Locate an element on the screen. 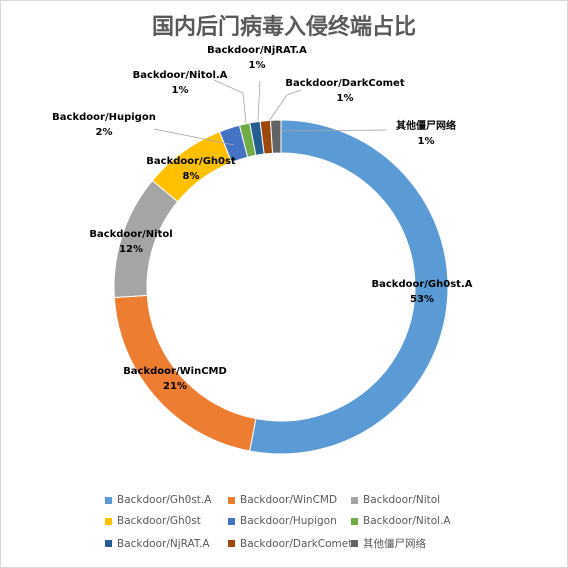 The height and width of the screenshot is (568, 568). legend-label: Backdoor/NjRAT.A is located at coordinates (163, 543).